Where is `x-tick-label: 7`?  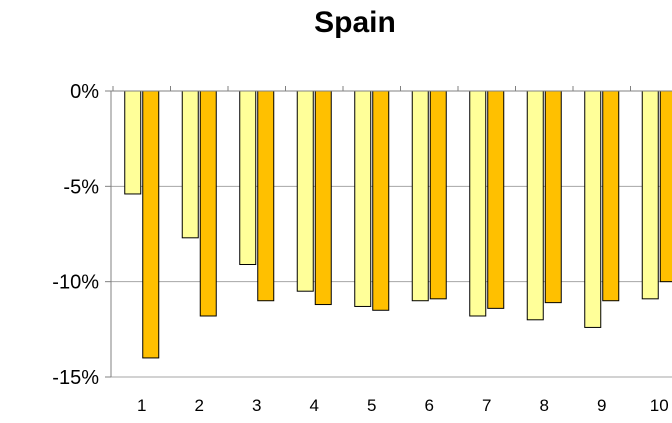 x-tick-label: 7 is located at coordinates (486, 405).